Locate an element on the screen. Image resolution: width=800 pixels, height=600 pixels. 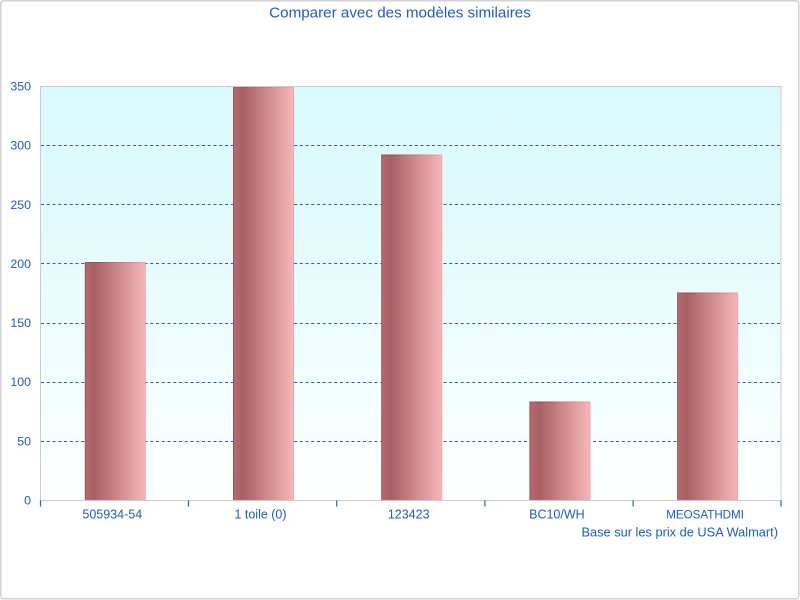
svg-text: 200 is located at coordinates (20, 264).